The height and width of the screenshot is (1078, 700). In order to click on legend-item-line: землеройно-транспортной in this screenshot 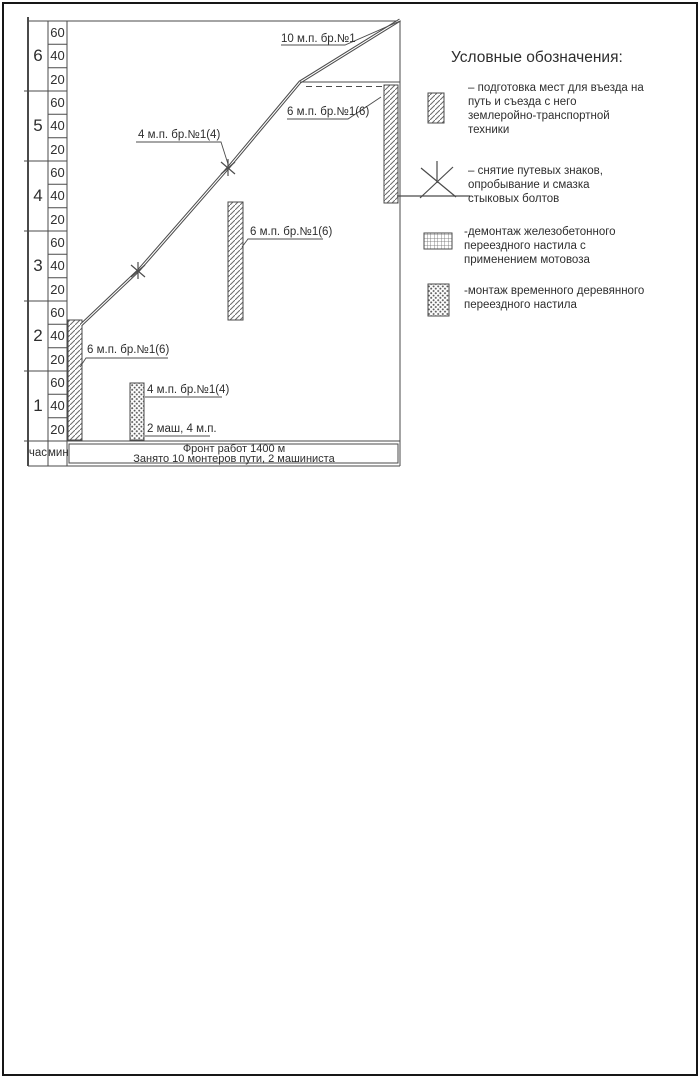, I will do `click(539, 116)`.